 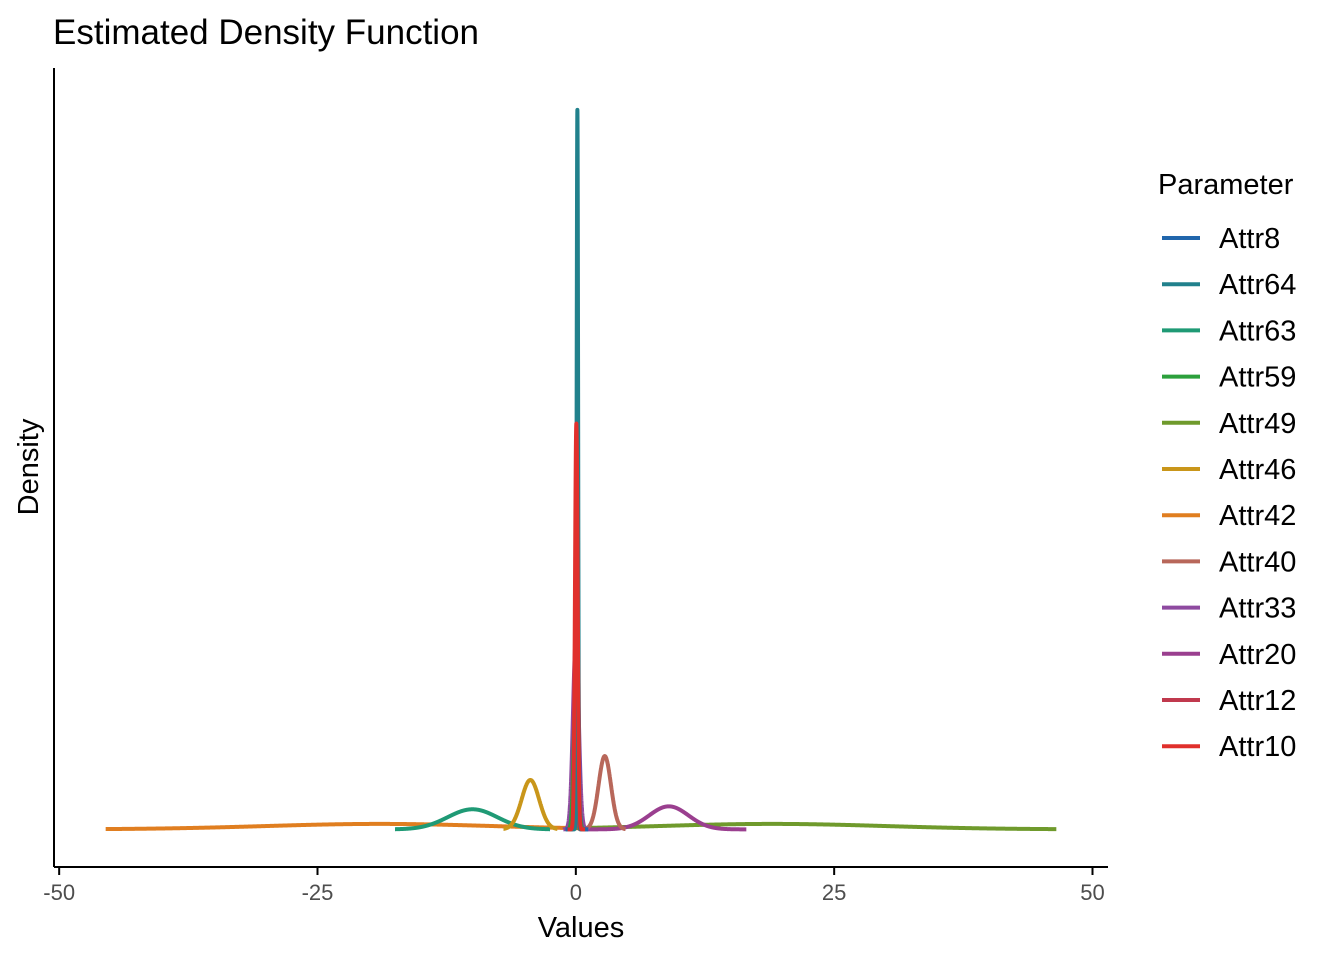 I want to click on legend-label-attr40: Attr40, so click(x=1257, y=562).